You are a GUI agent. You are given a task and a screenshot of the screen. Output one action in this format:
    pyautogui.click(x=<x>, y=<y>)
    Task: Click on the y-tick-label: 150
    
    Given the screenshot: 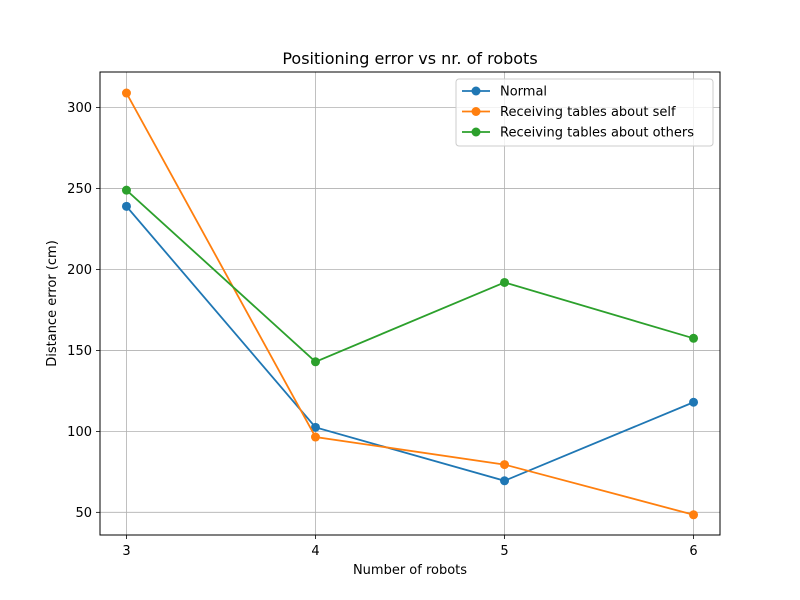 What is the action you would take?
    pyautogui.click(x=79, y=351)
    